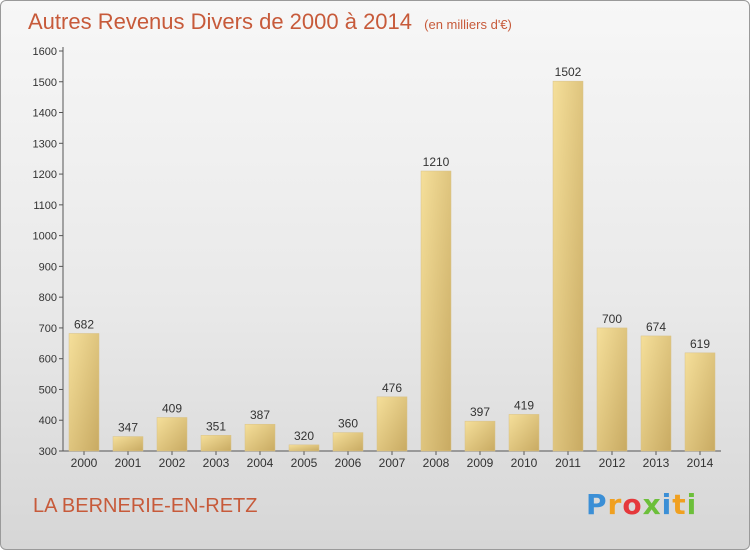  I want to click on x-tick-label: 2009, so click(480, 463).